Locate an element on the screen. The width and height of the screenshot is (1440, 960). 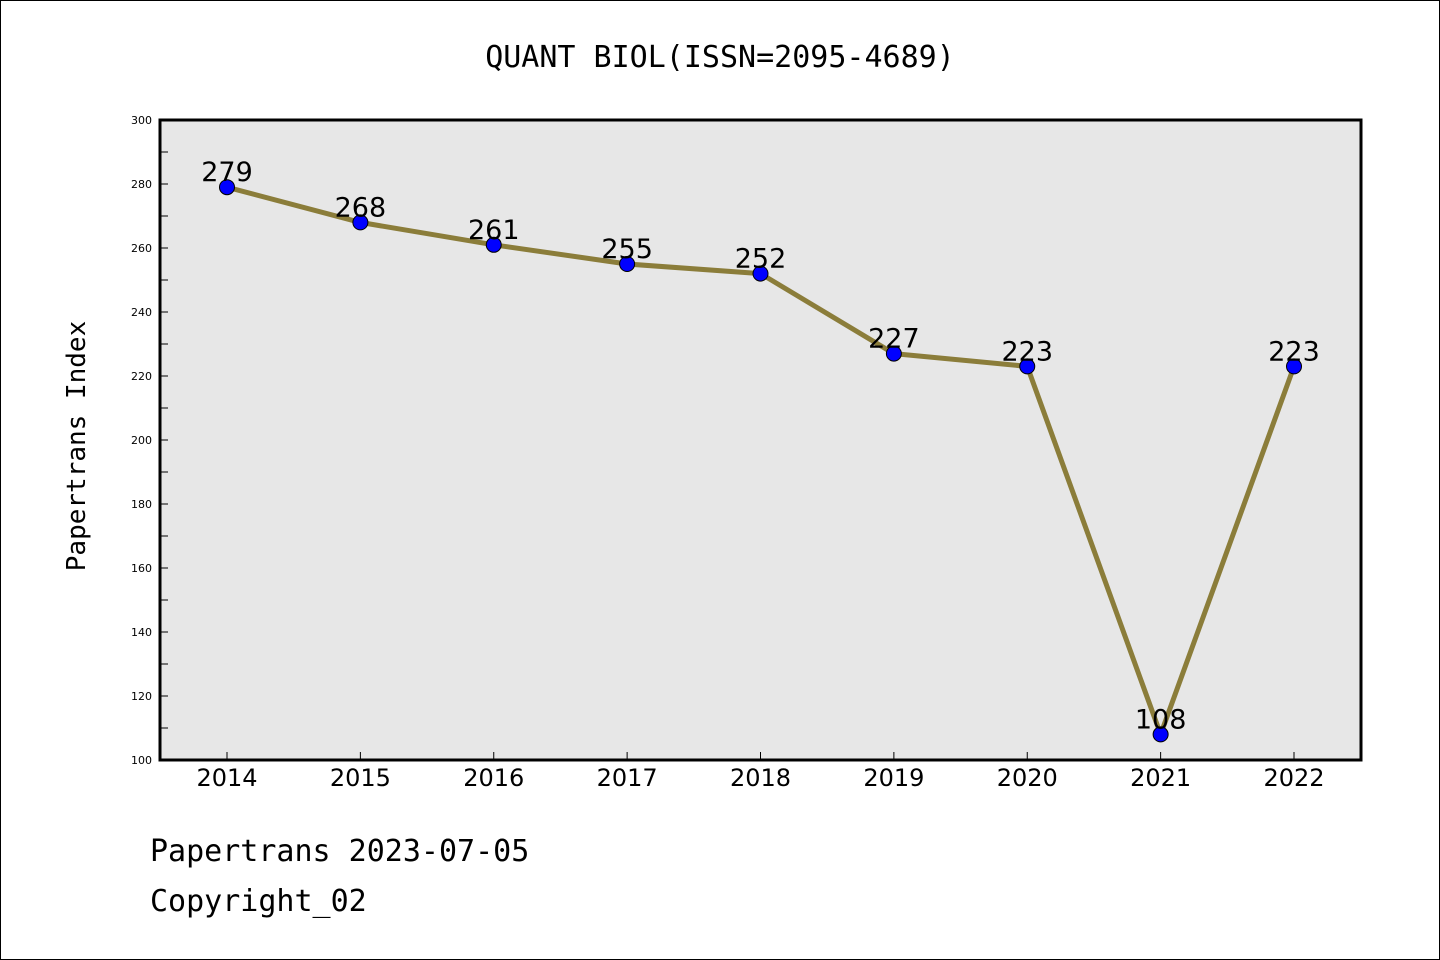
y-tick-label: 120 is located at coordinates (141, 696).